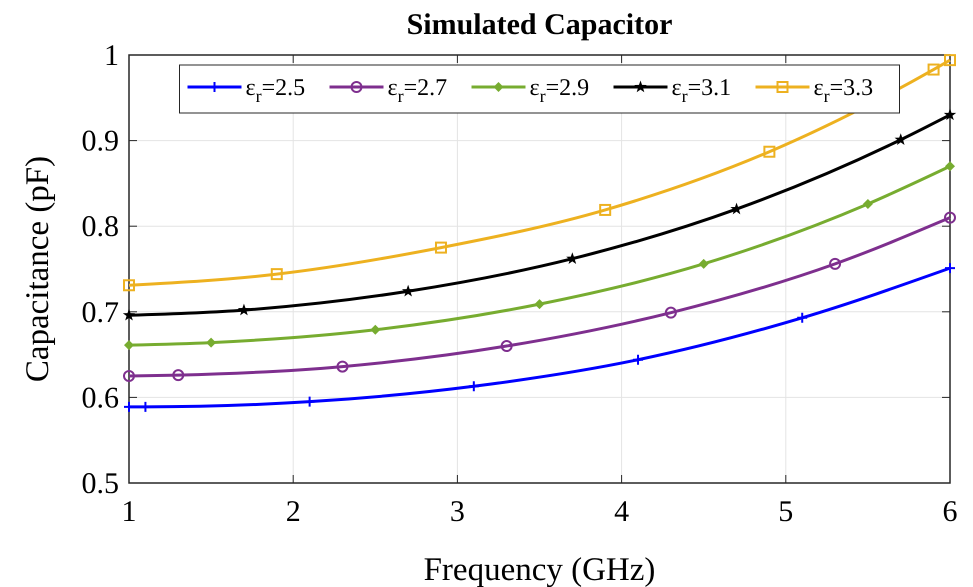  Describe the element at coordinates (560, 90) in the screenshot. I see `legend-label: ε$_{r}$=2.9` at that location.